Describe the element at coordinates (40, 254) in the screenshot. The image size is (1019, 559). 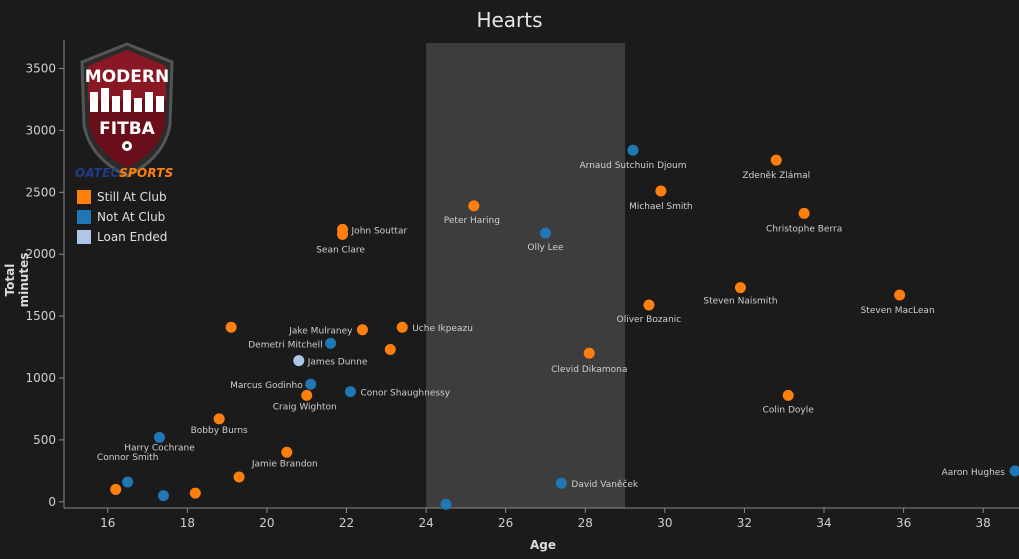
I see `y-tick-label: 2000` at that location.